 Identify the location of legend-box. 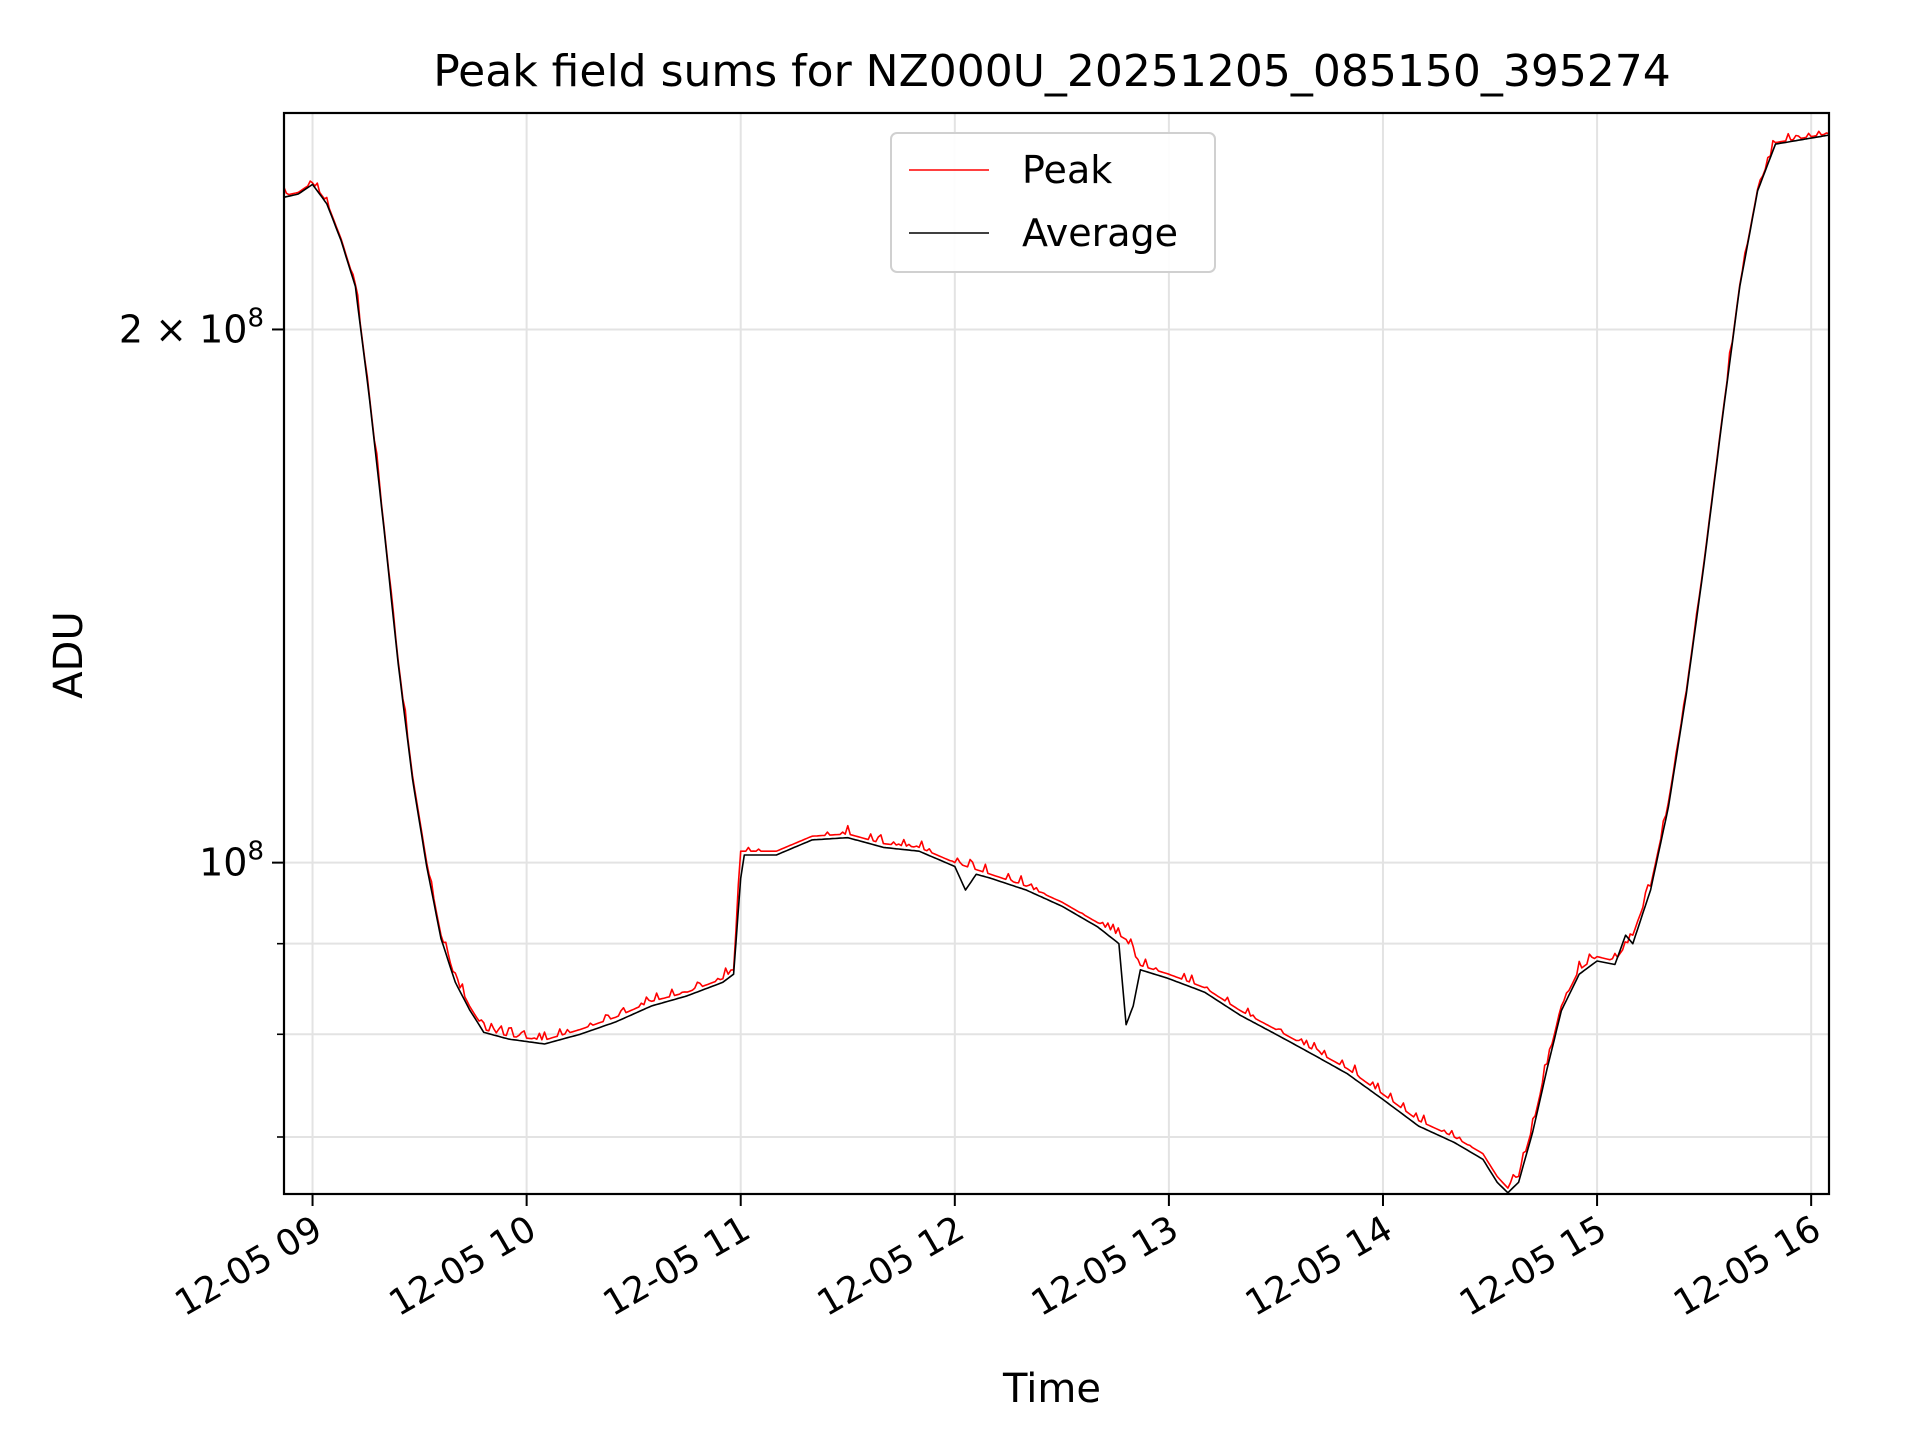
(1053, 202).